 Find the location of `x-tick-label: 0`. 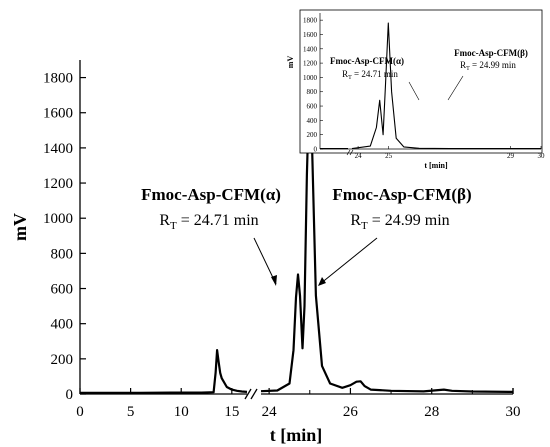

x-tick-label: 0 is located at coordinates (80, 412).